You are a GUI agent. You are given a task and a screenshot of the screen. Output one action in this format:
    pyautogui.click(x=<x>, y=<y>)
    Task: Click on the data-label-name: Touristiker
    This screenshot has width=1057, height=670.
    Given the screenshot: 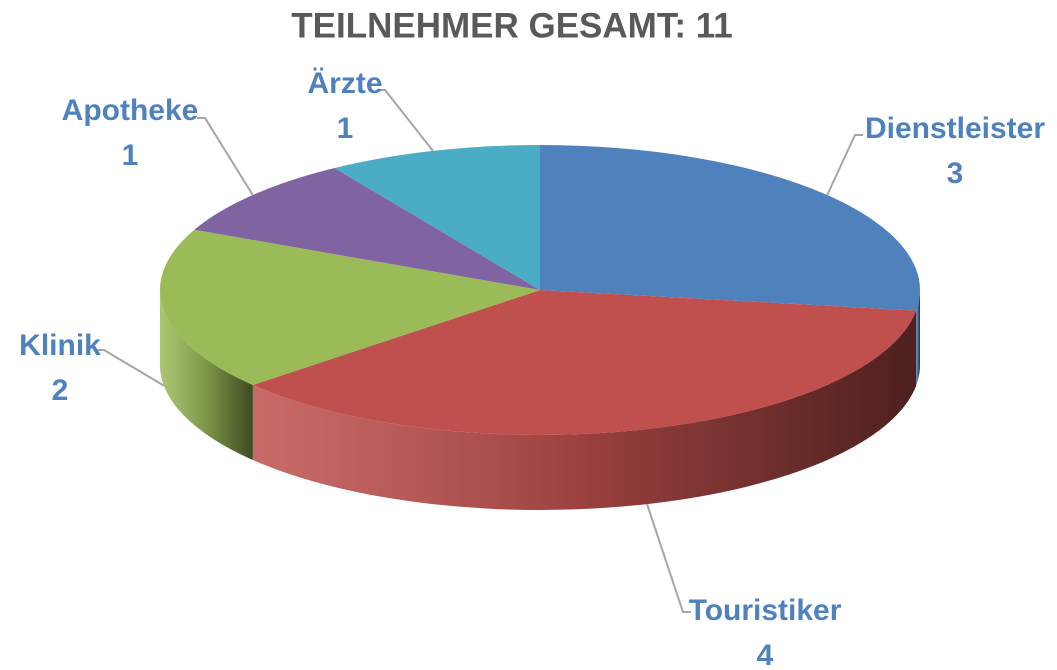 What is the action you would take?
    pyautogui.click(x=765, y=610)
    